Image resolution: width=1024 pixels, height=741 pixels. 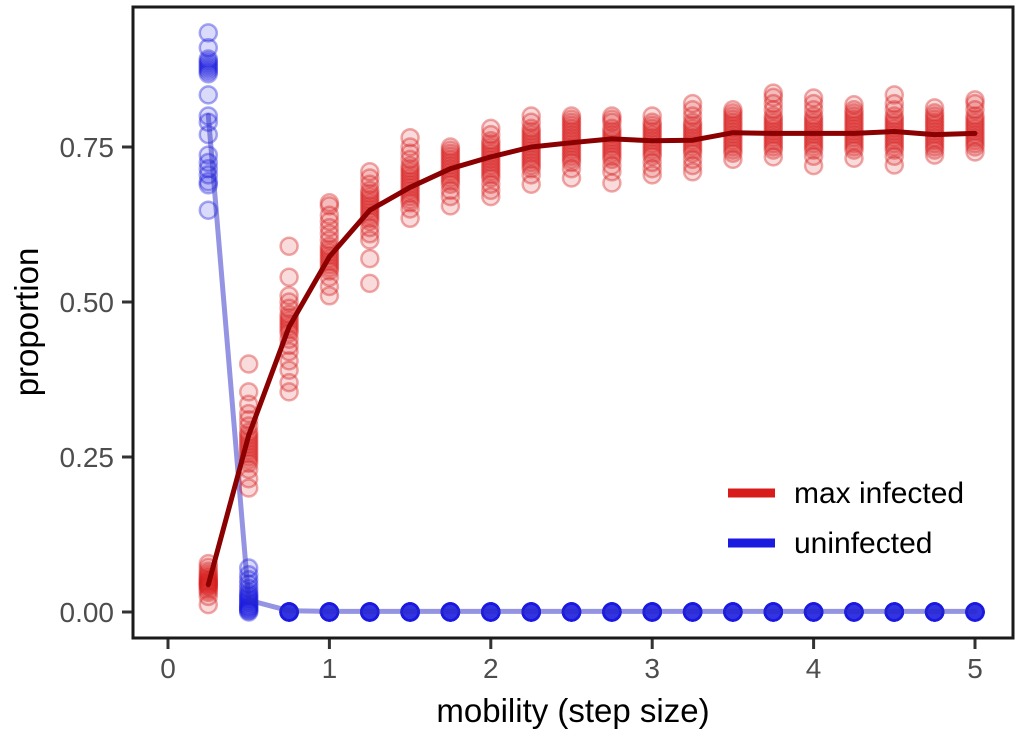 What do you see at coordinates (330, 668) in the screenshot?
I see `x-axis-tick-label: 1` at bounding box center [330, 668].